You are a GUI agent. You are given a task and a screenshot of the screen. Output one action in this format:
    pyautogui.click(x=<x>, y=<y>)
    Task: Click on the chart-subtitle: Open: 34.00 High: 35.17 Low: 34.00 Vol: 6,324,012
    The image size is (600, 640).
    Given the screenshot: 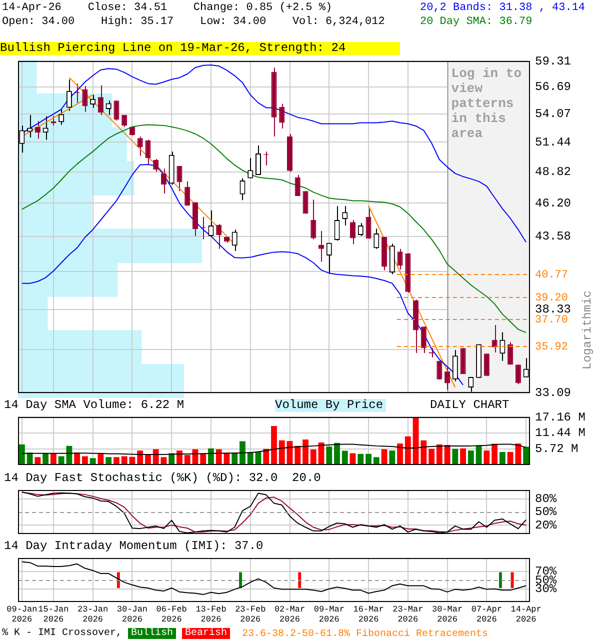 What is the action you would take?
    pyautogui.click(x=193, y=22)
    